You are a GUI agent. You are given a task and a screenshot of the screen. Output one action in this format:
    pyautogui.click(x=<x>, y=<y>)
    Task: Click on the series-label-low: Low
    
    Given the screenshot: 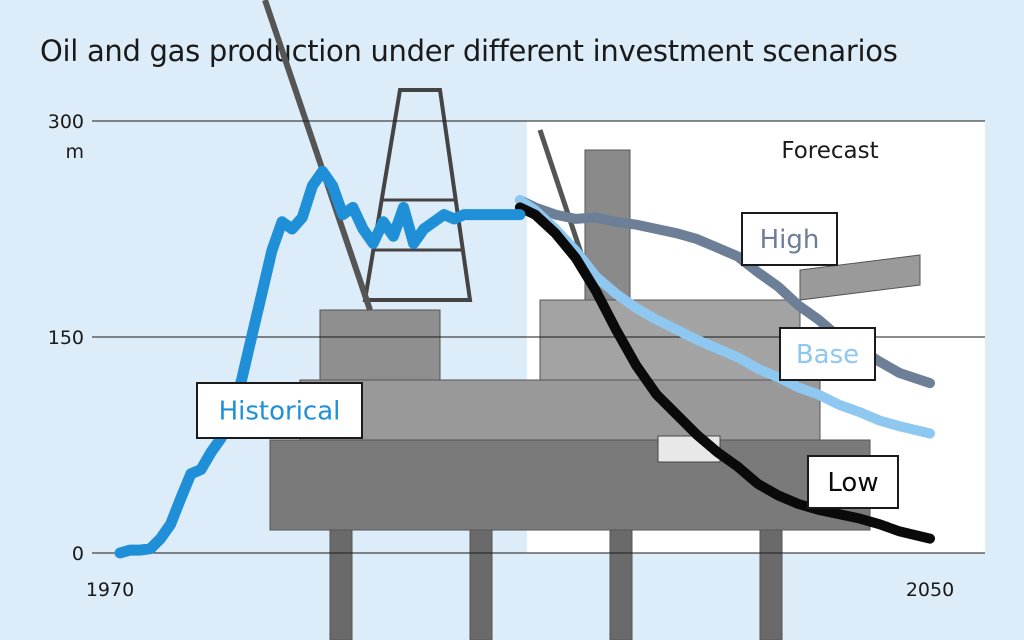 What is the action you would take?
    pyautogui.click(x=852, y=483)
    